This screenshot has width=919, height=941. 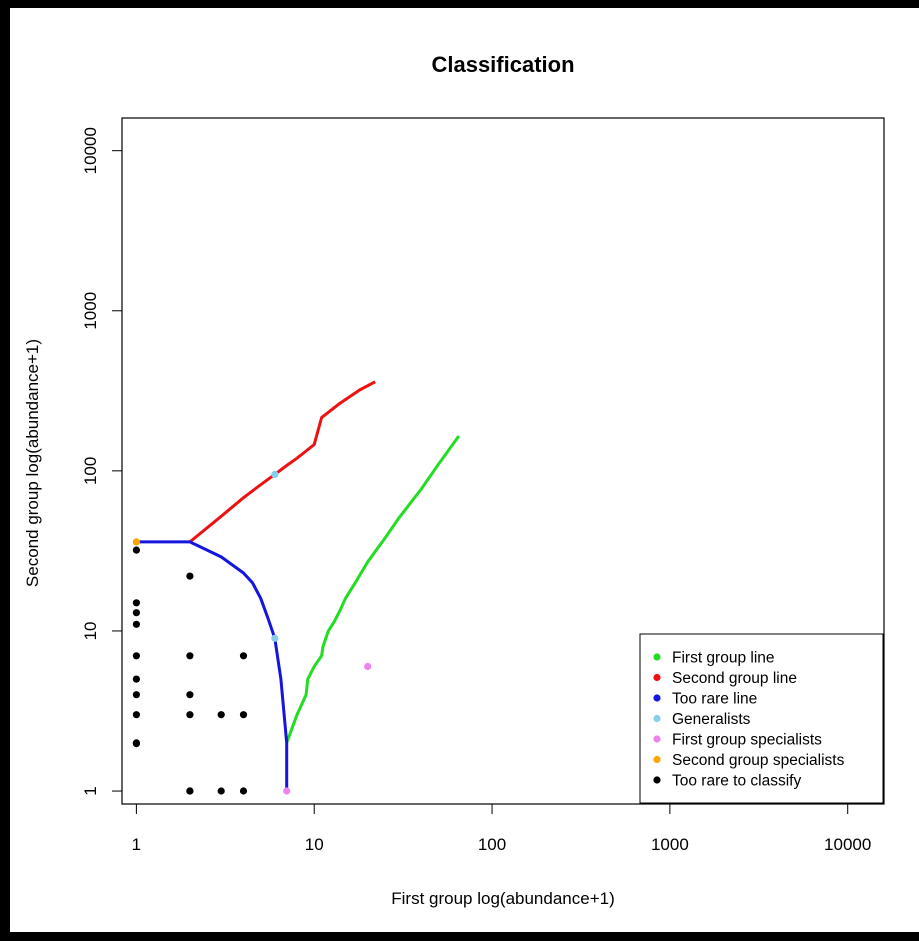 I want to click on legend-label: First group specialists, so click(x=747, y=740).